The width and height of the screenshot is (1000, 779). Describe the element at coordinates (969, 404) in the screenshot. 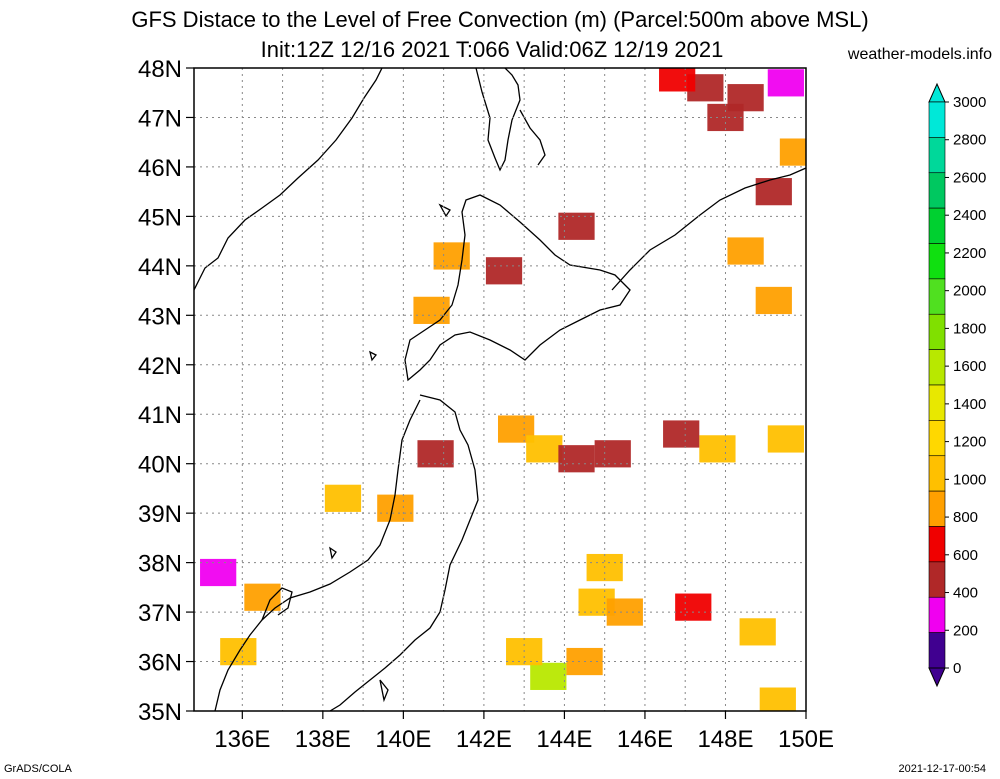

I see `colorbar-label: 1400` at that location.